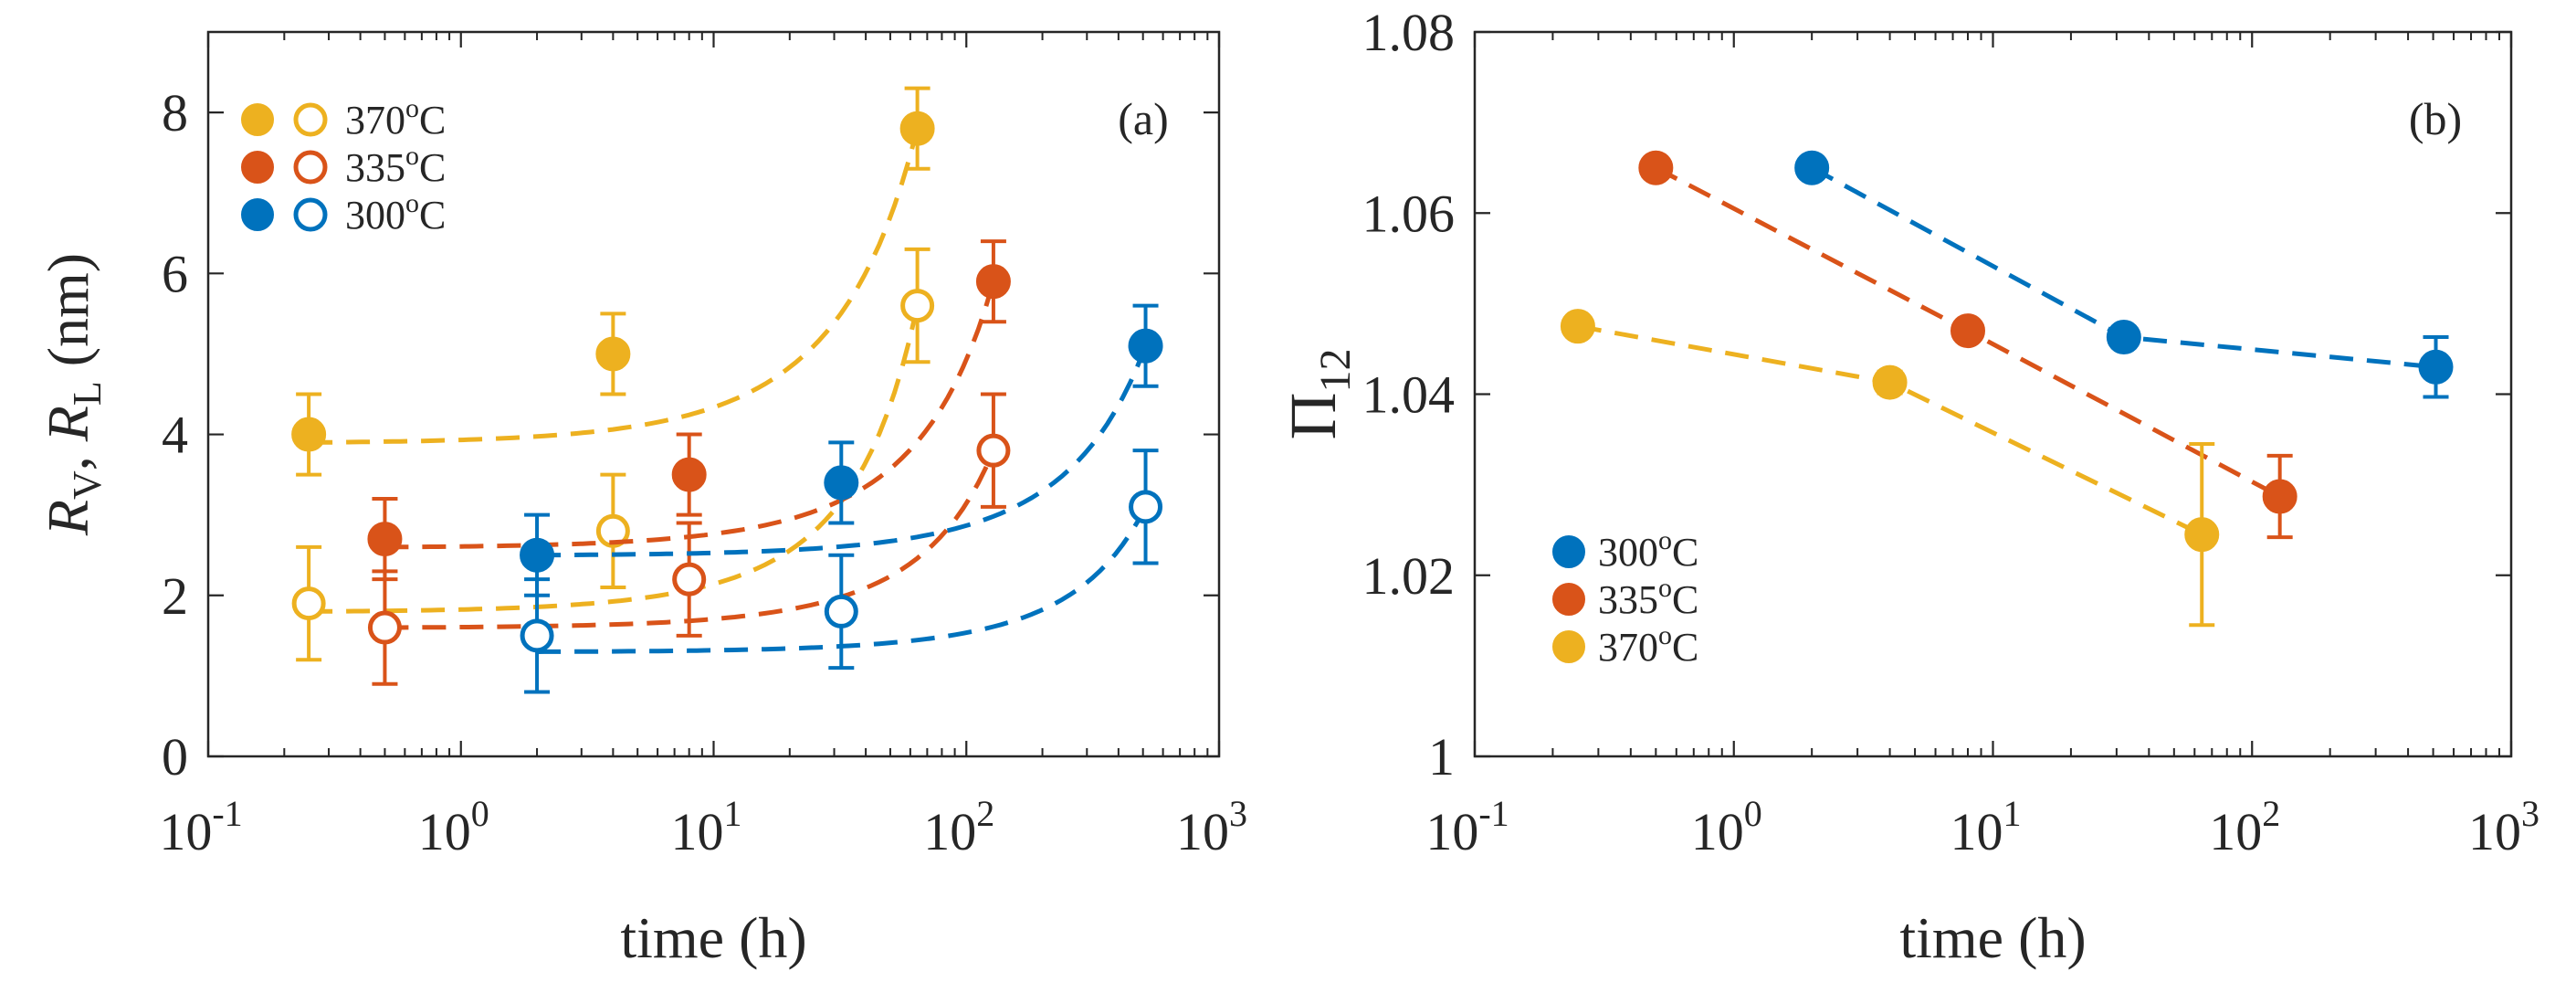  I want to click on legend-temp: 300, so click(1628, 552).